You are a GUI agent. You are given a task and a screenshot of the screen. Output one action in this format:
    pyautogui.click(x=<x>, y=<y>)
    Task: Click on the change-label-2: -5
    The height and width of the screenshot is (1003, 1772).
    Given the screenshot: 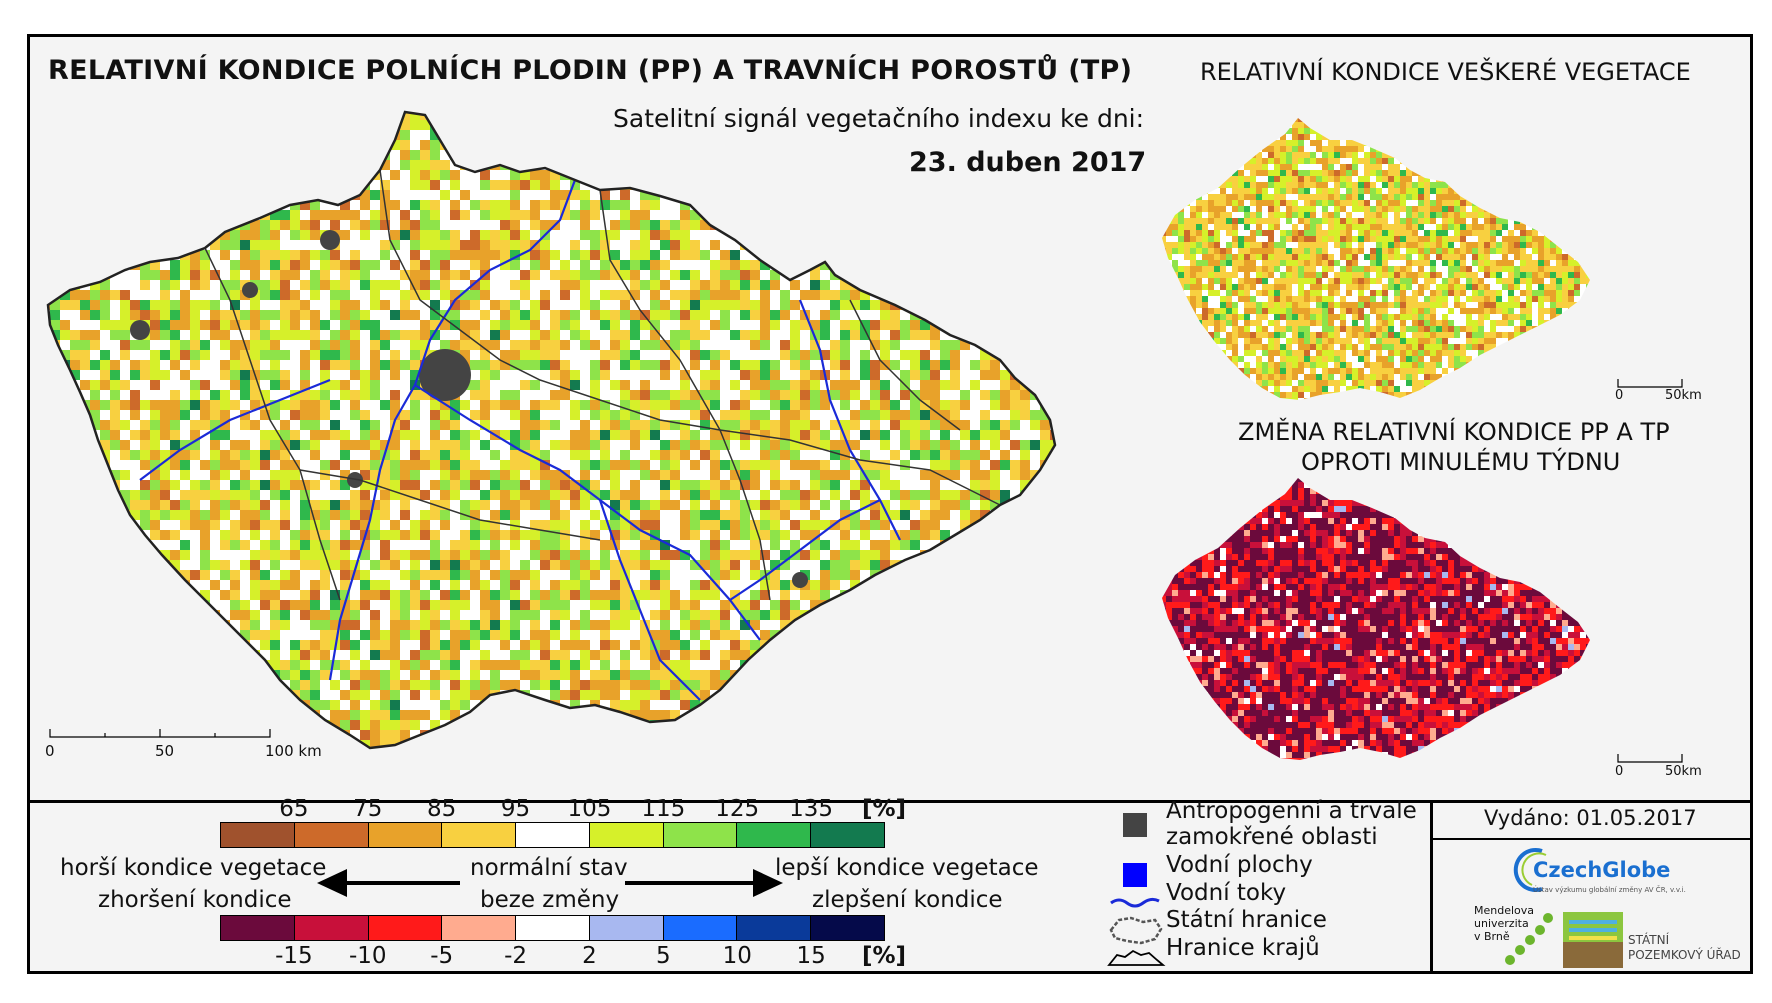 What is the action you would take?
    pyautogui.click(x=442, y=956)
    